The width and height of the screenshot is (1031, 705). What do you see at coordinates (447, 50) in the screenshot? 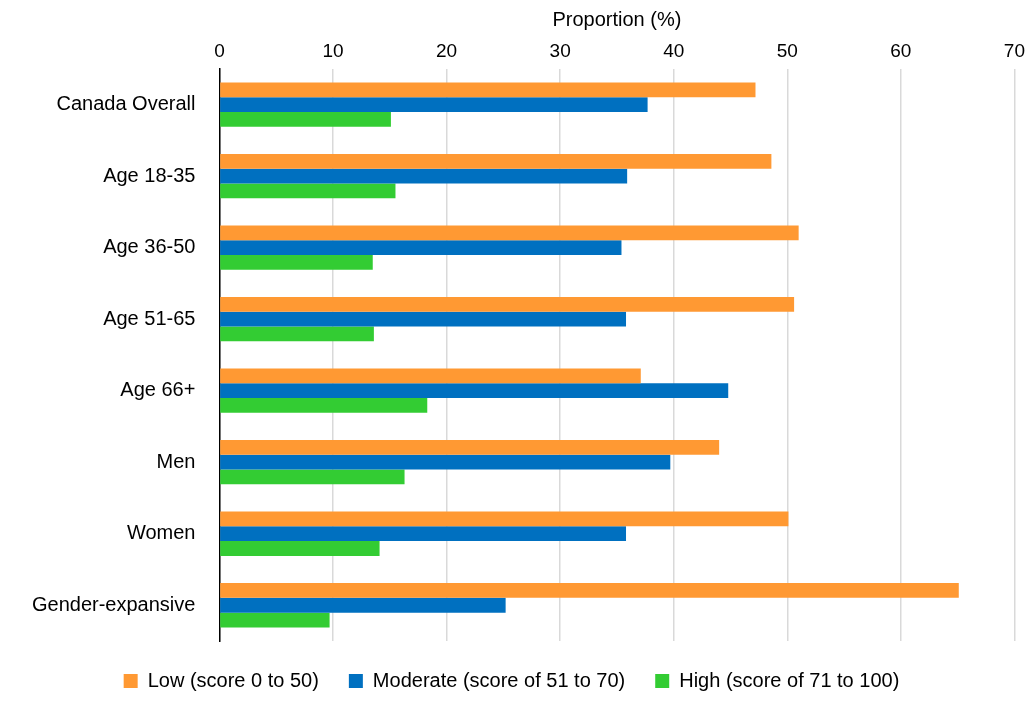
I see `x-tick-label: 20` at bounding box center [447, 50].